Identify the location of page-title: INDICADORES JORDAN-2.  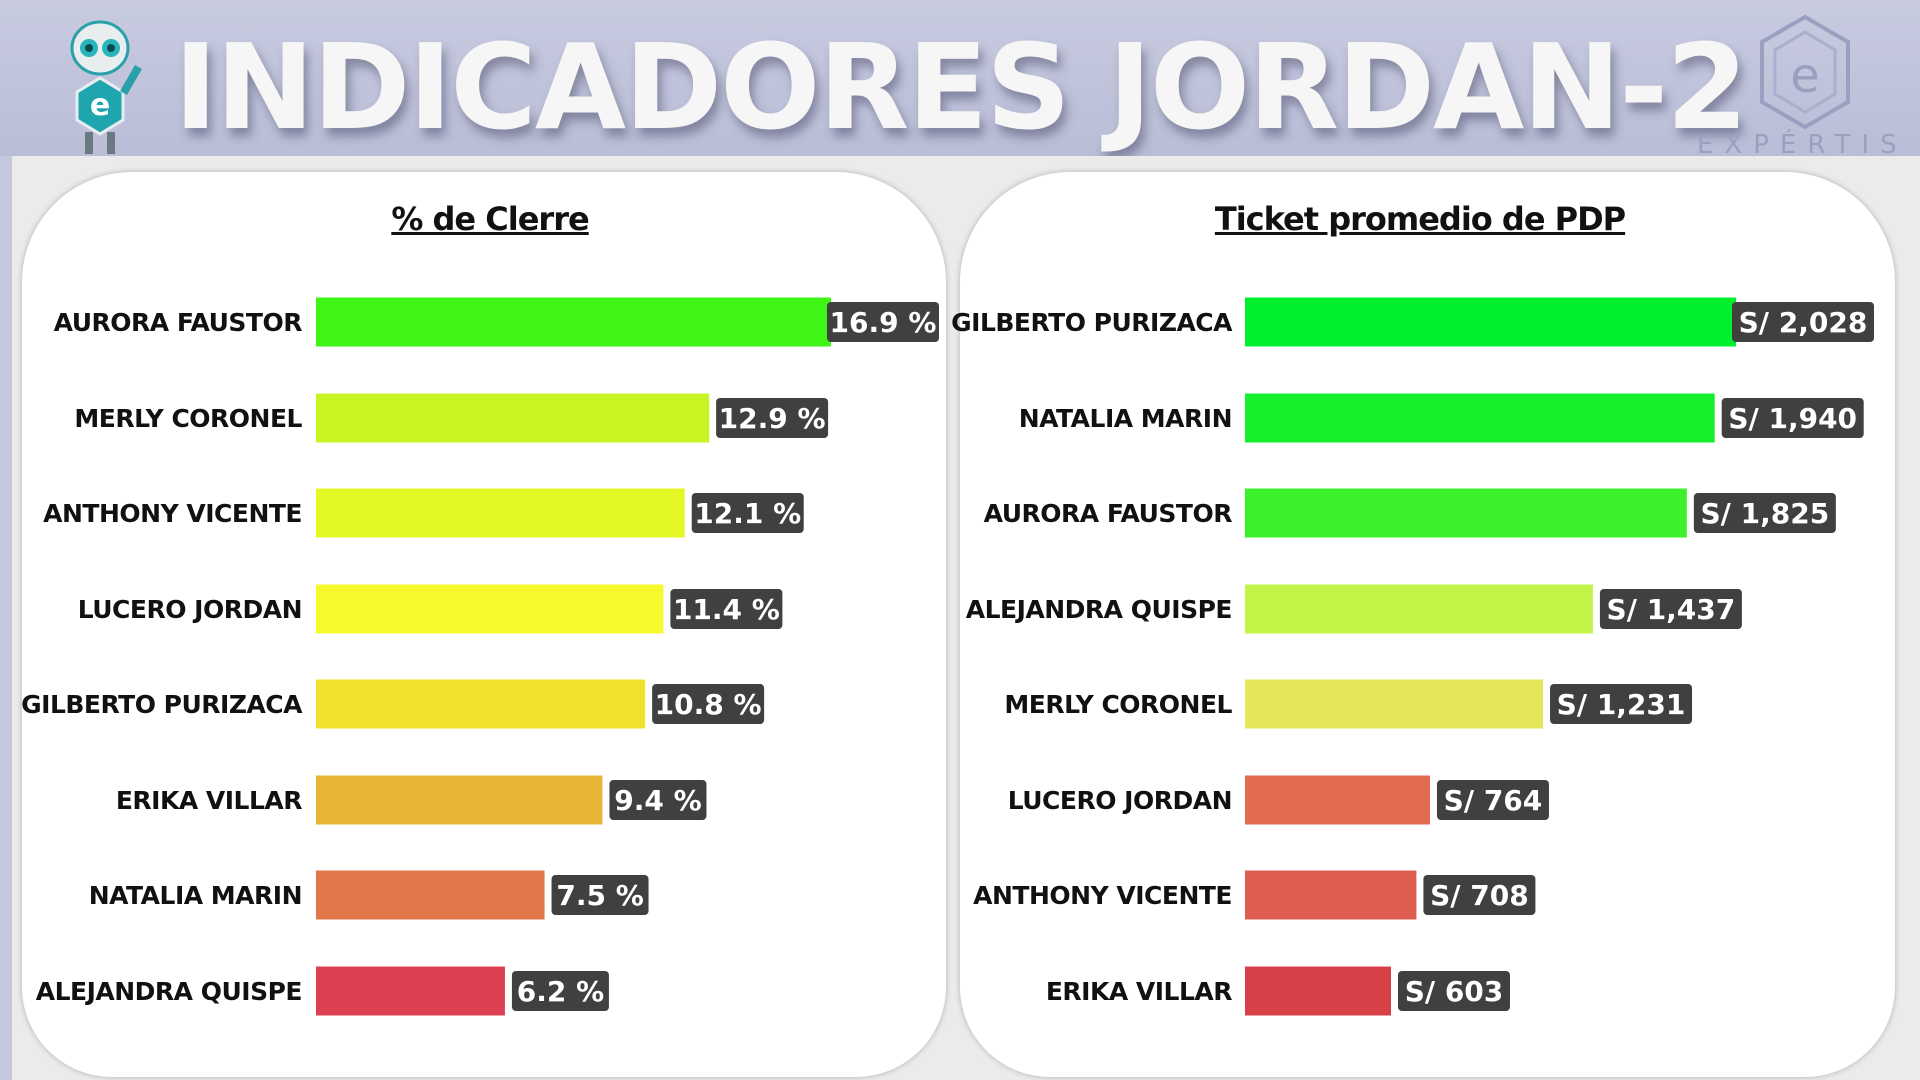
(960, 87).